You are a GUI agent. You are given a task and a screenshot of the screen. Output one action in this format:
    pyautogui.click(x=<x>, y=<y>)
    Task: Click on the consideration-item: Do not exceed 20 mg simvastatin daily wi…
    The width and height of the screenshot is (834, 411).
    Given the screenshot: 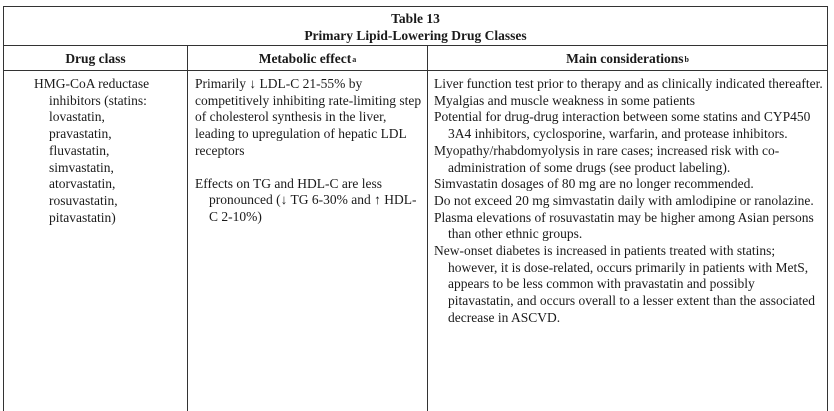 What is the action you would take?
    pyautogui.click(x=624, y=200)
    